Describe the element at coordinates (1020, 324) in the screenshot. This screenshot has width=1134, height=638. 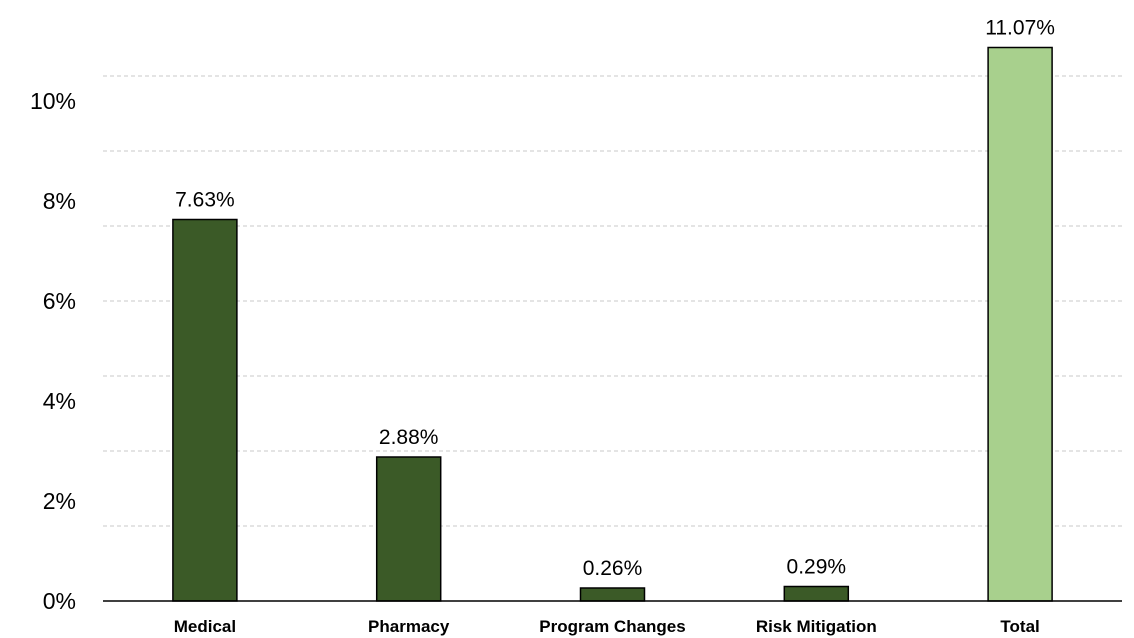
I see `bar-total` at that location.